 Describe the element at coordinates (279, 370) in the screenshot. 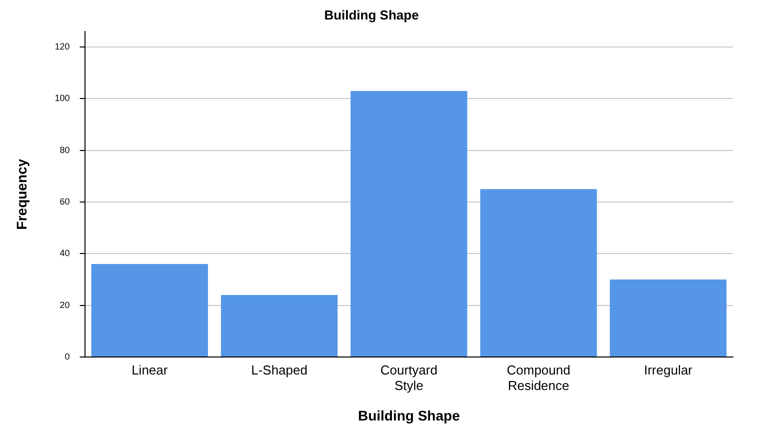

I see `x-tick-label: L-Shaped` at that location.